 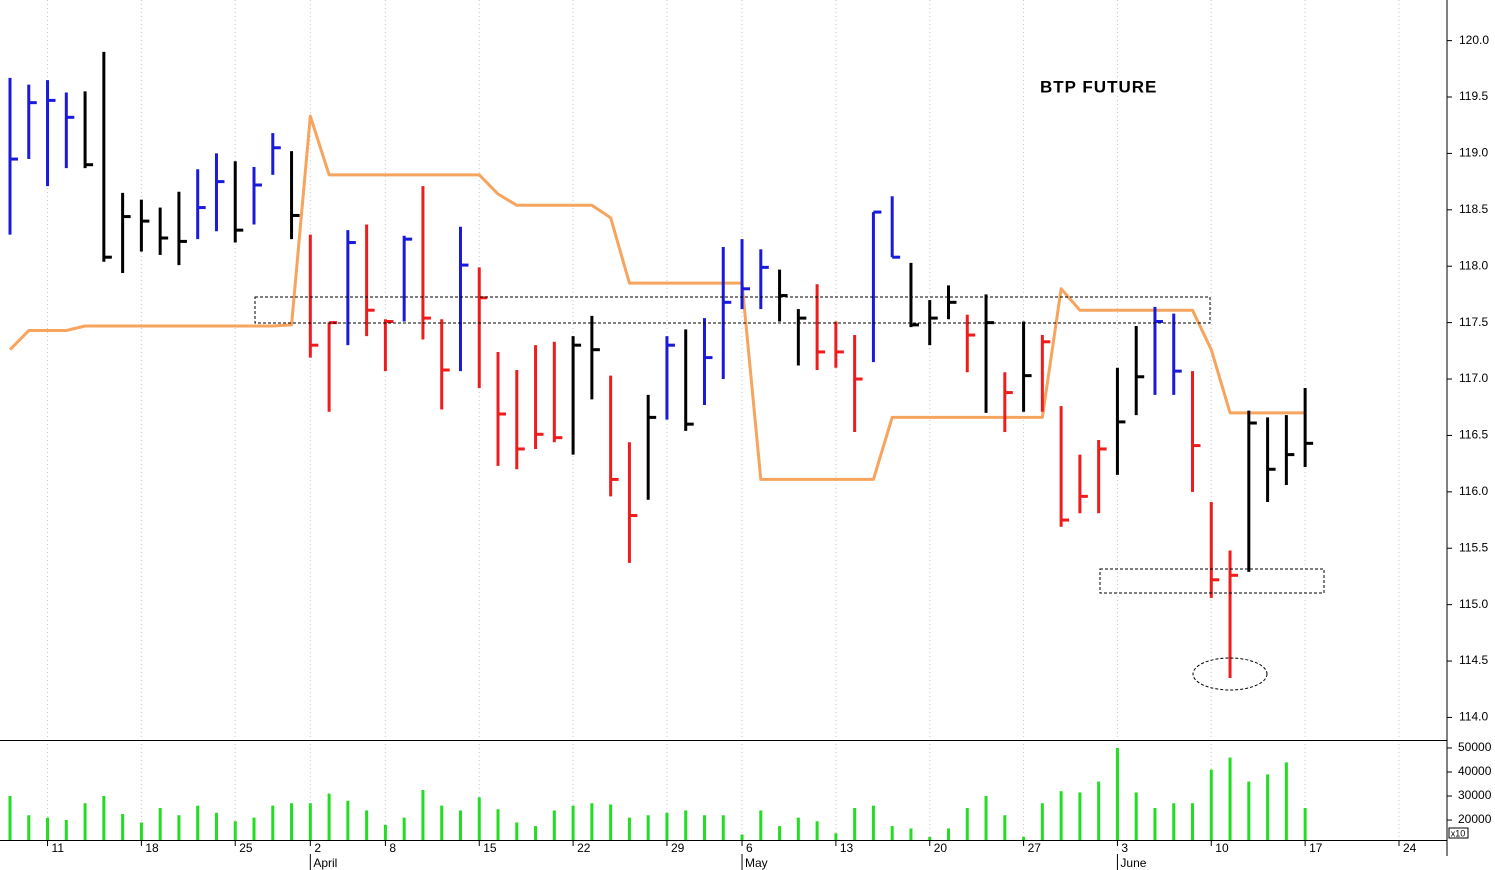 I want to click on y-tick-label: 118.5, so click(x=1473, y=209).